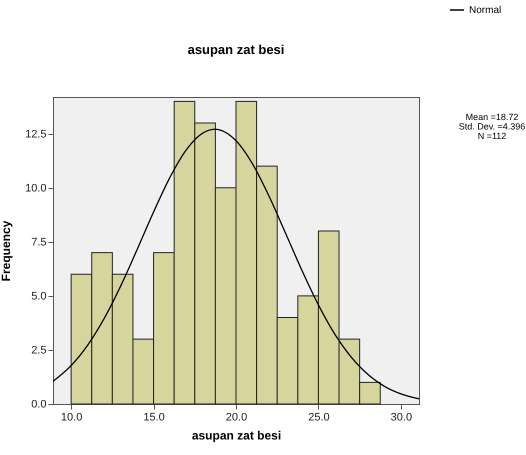  Describe the element at coordinates (492, 117) in the screenshot. I see `text: Mean =18.72` at that location.